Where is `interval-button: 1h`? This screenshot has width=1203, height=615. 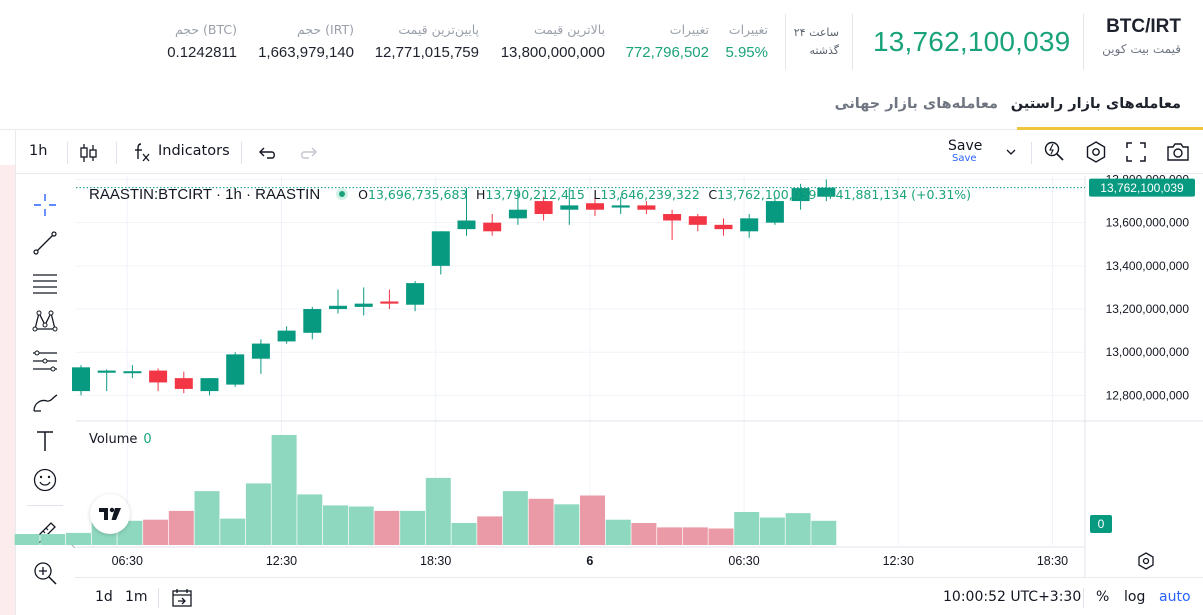
interval-button: 1h is located at coordinates (38, 151).